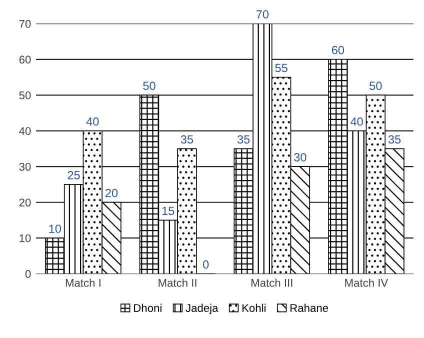  Describe the element at coordinates (177, 282) in the screenshot. I see `x-tick-label: Match II` at that location.